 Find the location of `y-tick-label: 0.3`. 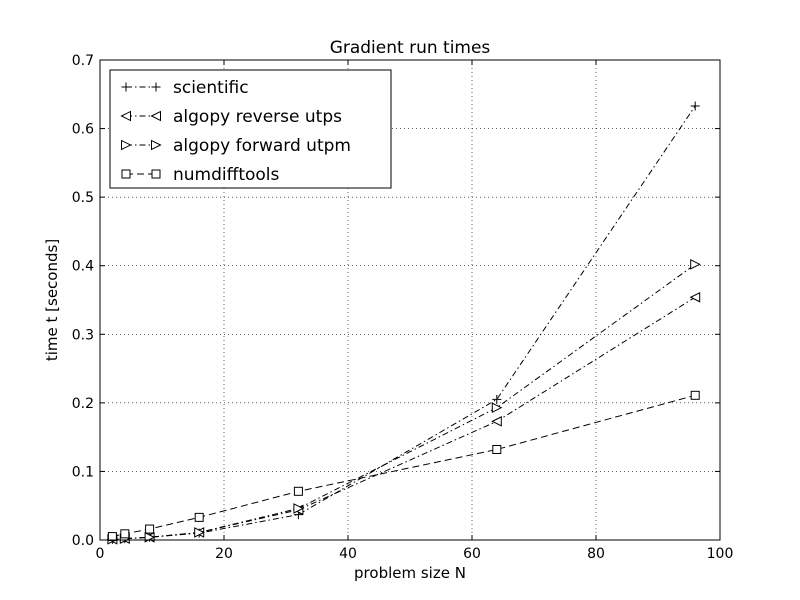

y-tick-label: 0.3 is located at coordinates (83, 335).